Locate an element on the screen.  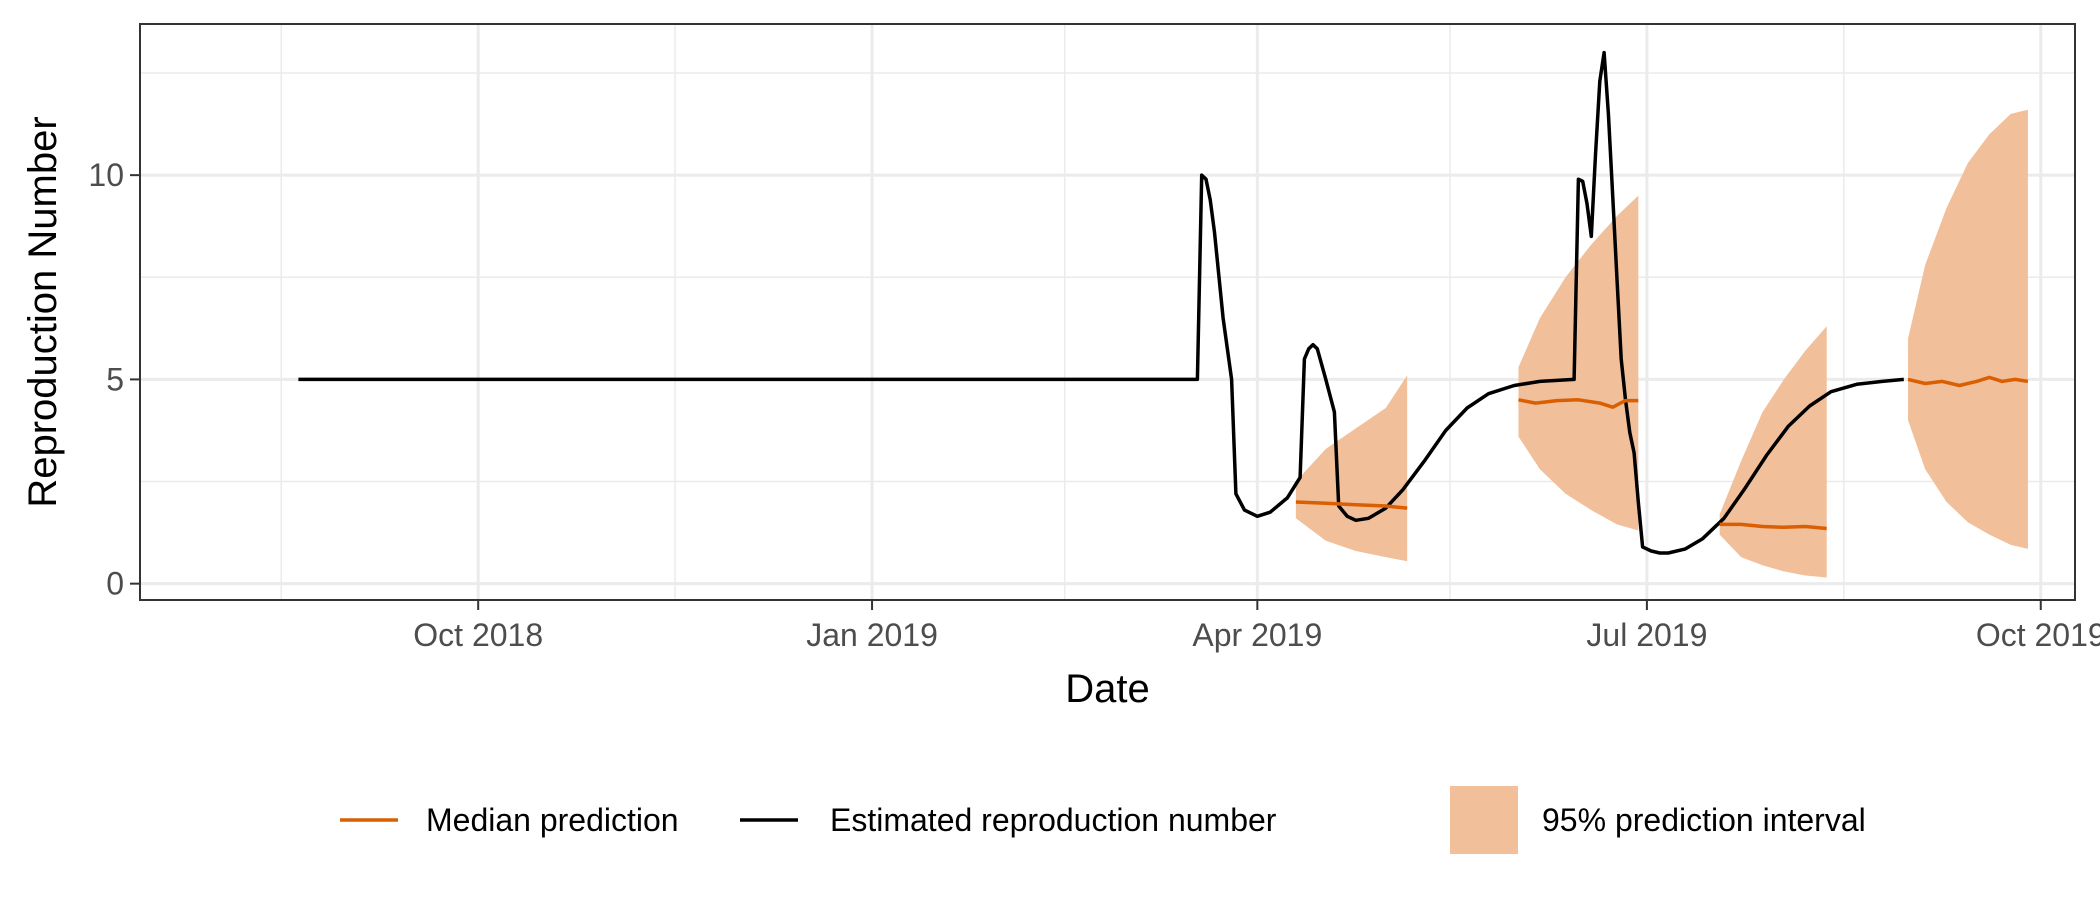
y-axis: 0 5 10 is located at coordinates (114, 379).